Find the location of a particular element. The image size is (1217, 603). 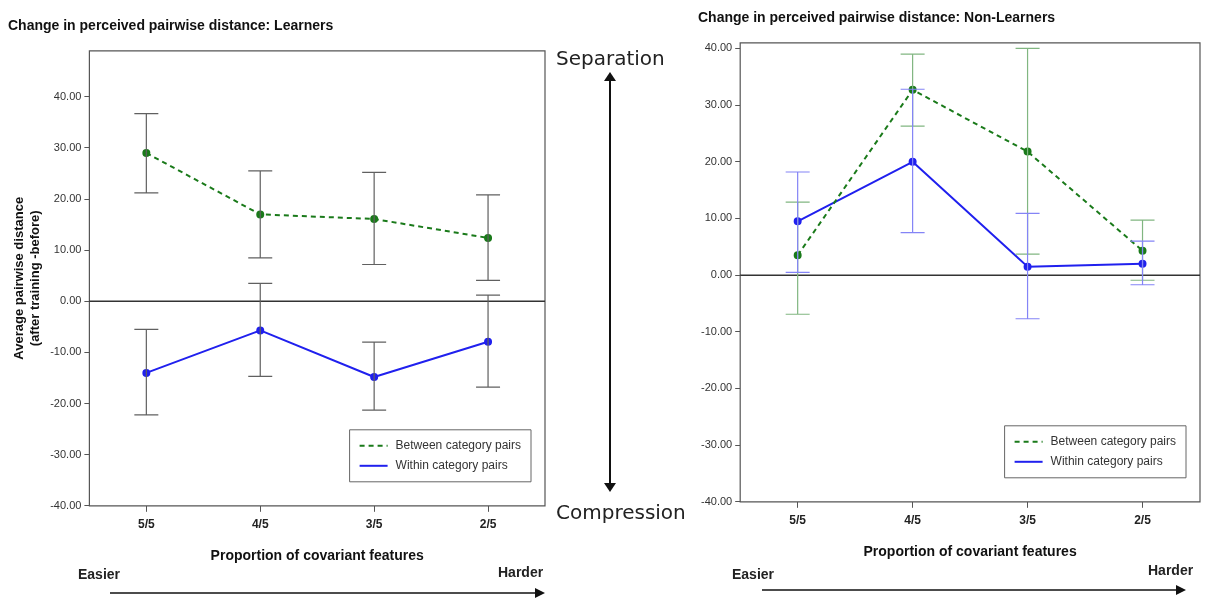

text: Separation is located at coordinates (610, 58).